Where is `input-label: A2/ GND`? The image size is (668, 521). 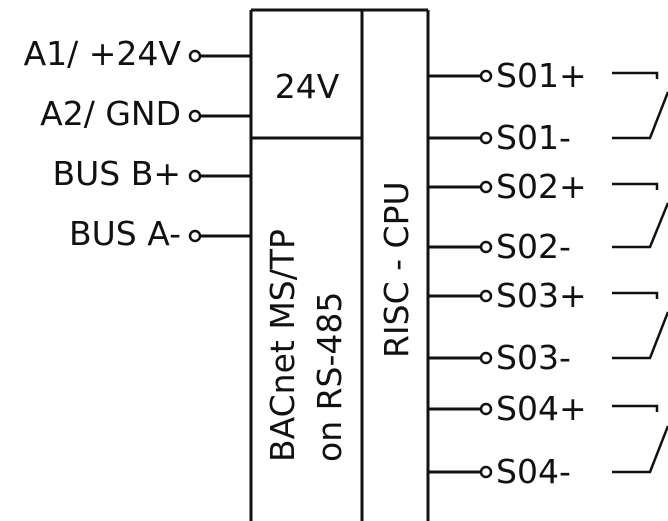 input-label: A2/ GND is located at coordinates (110, 113).